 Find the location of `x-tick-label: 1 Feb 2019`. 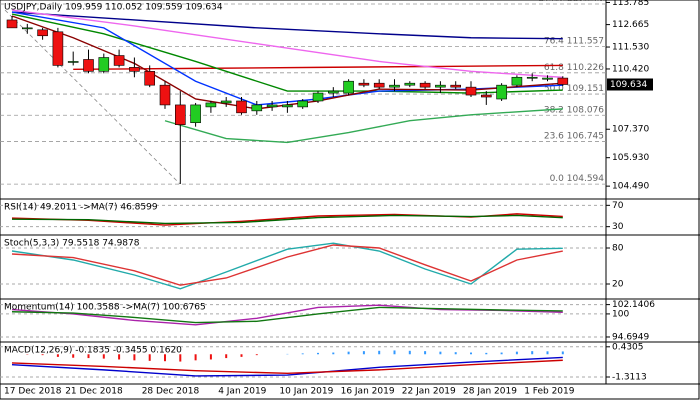

x-tick-label: 1 Feb 2019 is located at coordinates (549, 392).